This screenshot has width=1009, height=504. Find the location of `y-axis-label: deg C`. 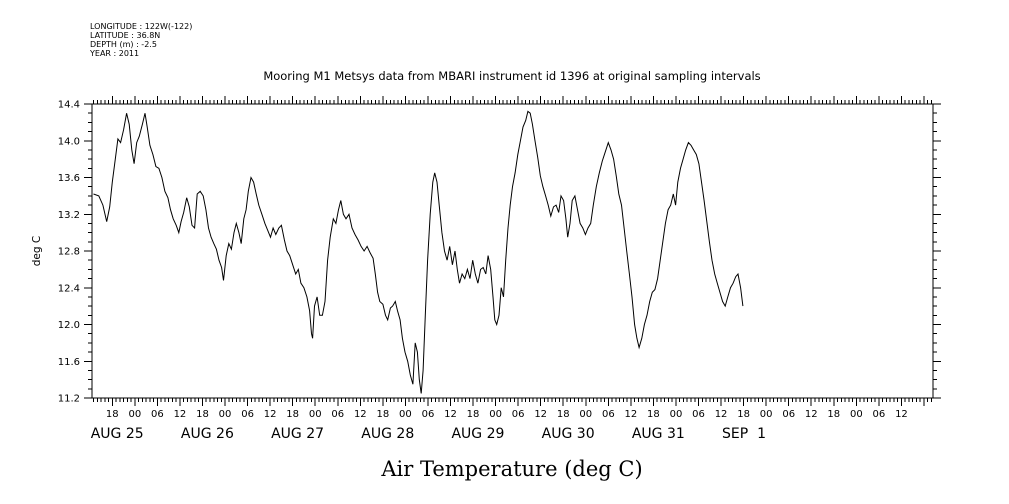

y-axis-label: deg C is located at coordinates (37, 251).